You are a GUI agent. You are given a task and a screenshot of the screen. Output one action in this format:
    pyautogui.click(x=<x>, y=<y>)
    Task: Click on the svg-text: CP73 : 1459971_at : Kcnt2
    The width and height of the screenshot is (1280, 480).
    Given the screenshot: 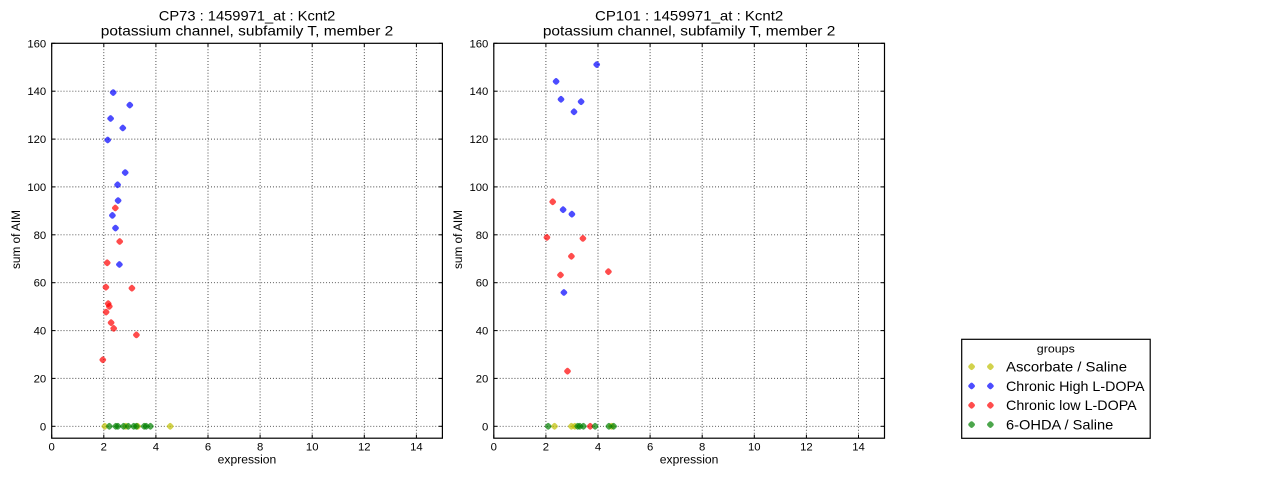 What is the action you would take?
    pyautogui.click(x=247, y=16)
    